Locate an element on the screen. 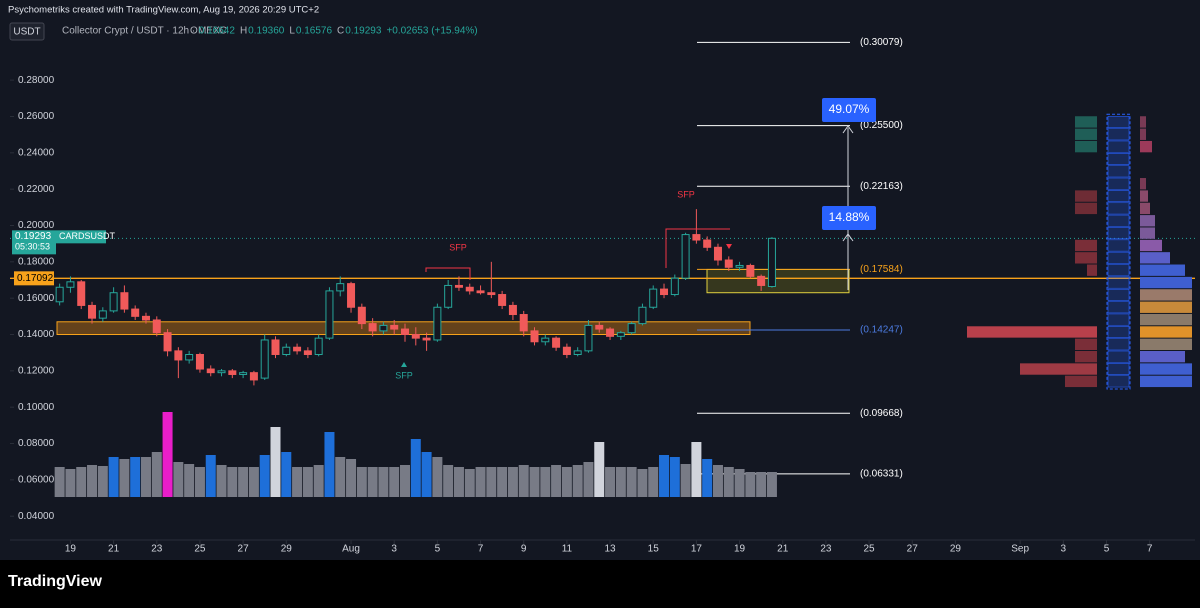 The height and width of the screenshot is (608, 1200). currency: USDT is located at coordinates (26, 32).